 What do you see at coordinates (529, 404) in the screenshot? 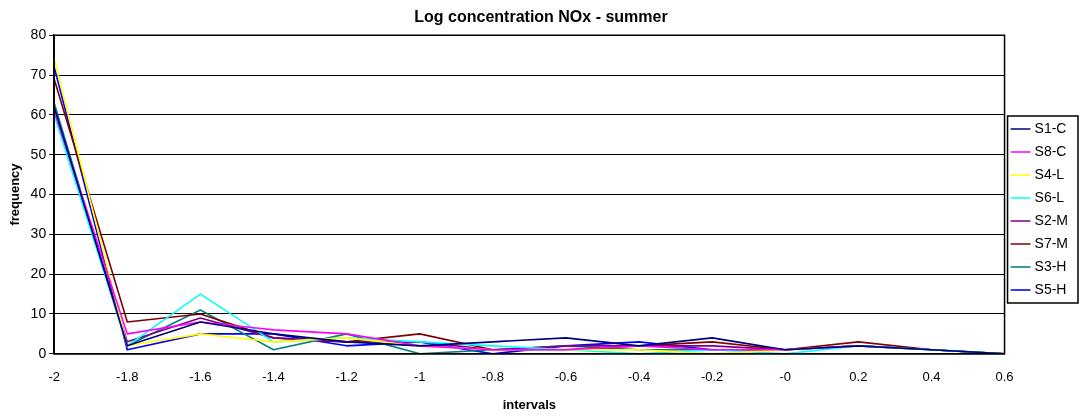
I see `x-axis-title: intervals` at bounding box center [529, 404].